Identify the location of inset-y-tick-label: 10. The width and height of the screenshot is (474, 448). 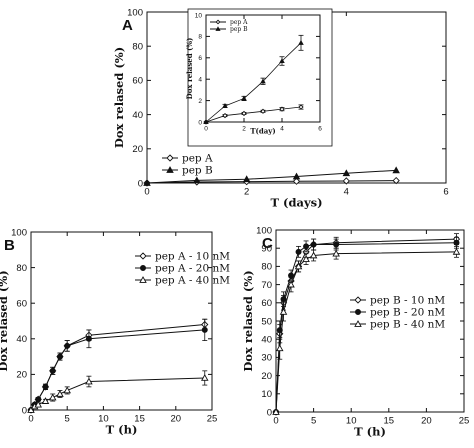
(199, 15).